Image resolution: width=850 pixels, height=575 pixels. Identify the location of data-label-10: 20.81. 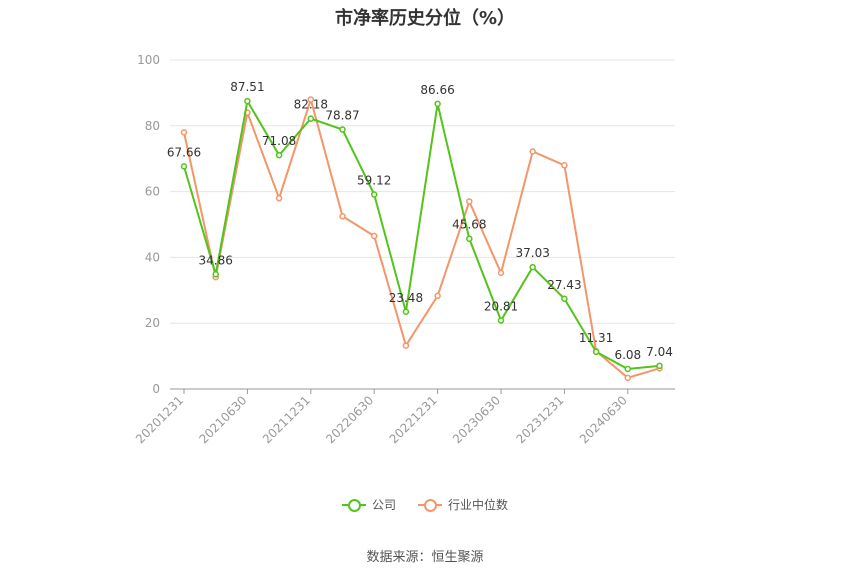
(501, 307).